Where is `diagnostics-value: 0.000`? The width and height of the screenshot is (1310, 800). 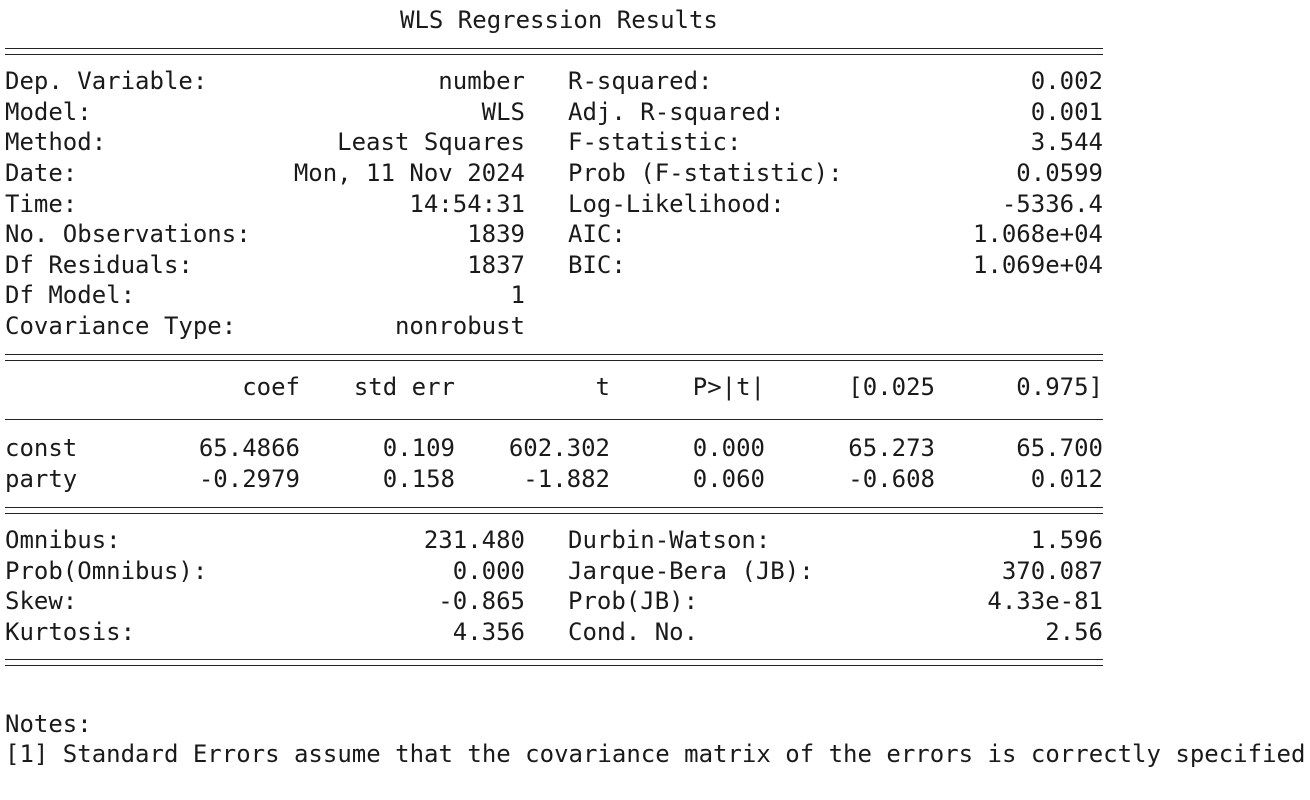 diagnostics-value: 0.000 is located at coordinates (488, 570).